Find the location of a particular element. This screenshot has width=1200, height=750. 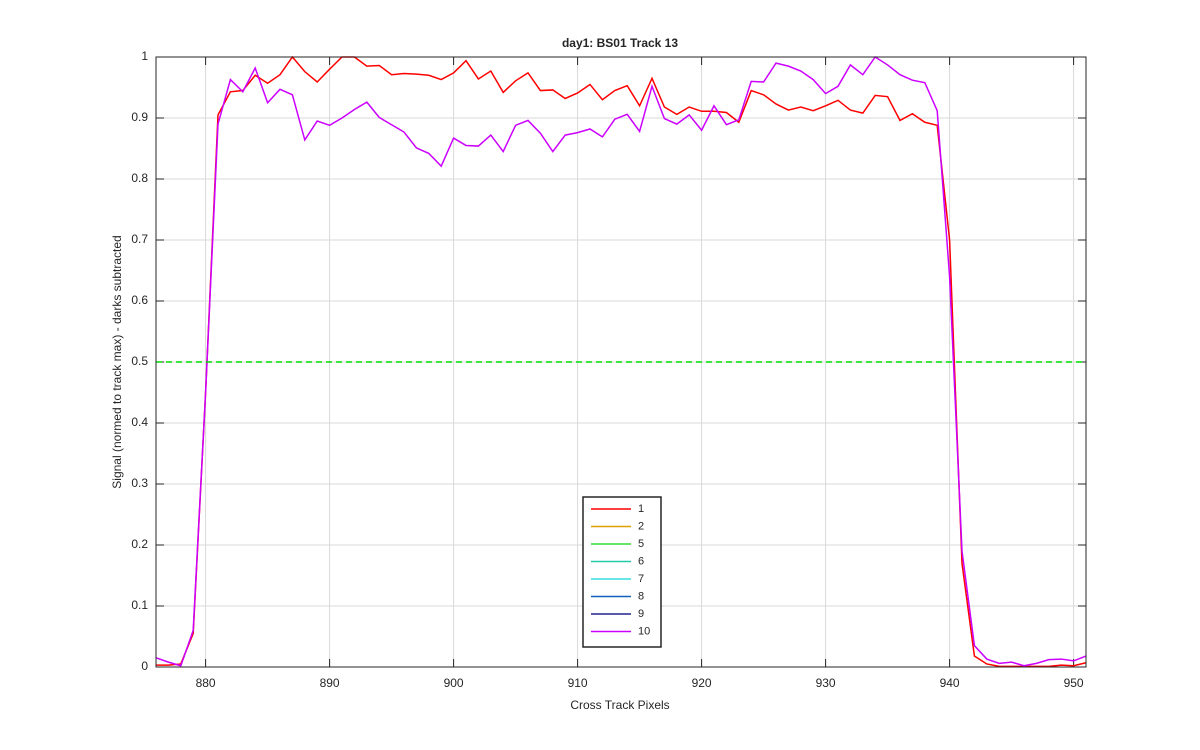

x-tick-label: 900 is located at coordinates (454, 683).